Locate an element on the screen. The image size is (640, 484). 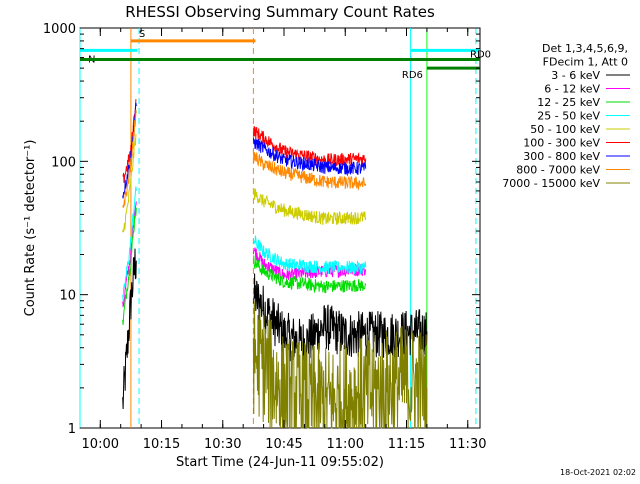
legend-label: 25 - 50 keV is located at coordinates (568, 116).